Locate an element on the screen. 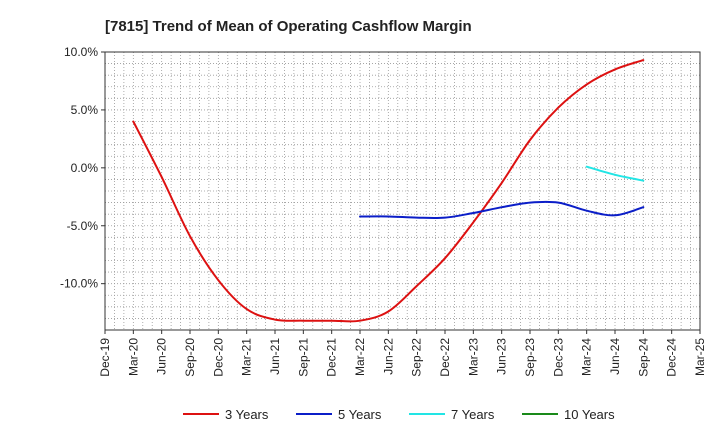 The width and height of the screenshot is (720, 440). x-tick-label: Jun-22 is located at coordinates (388, 356).